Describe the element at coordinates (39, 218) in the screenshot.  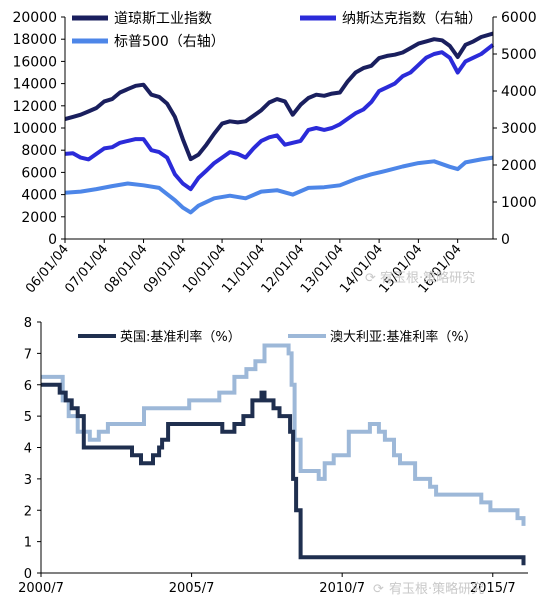
I see `left-tick-label: 2000` at that location.